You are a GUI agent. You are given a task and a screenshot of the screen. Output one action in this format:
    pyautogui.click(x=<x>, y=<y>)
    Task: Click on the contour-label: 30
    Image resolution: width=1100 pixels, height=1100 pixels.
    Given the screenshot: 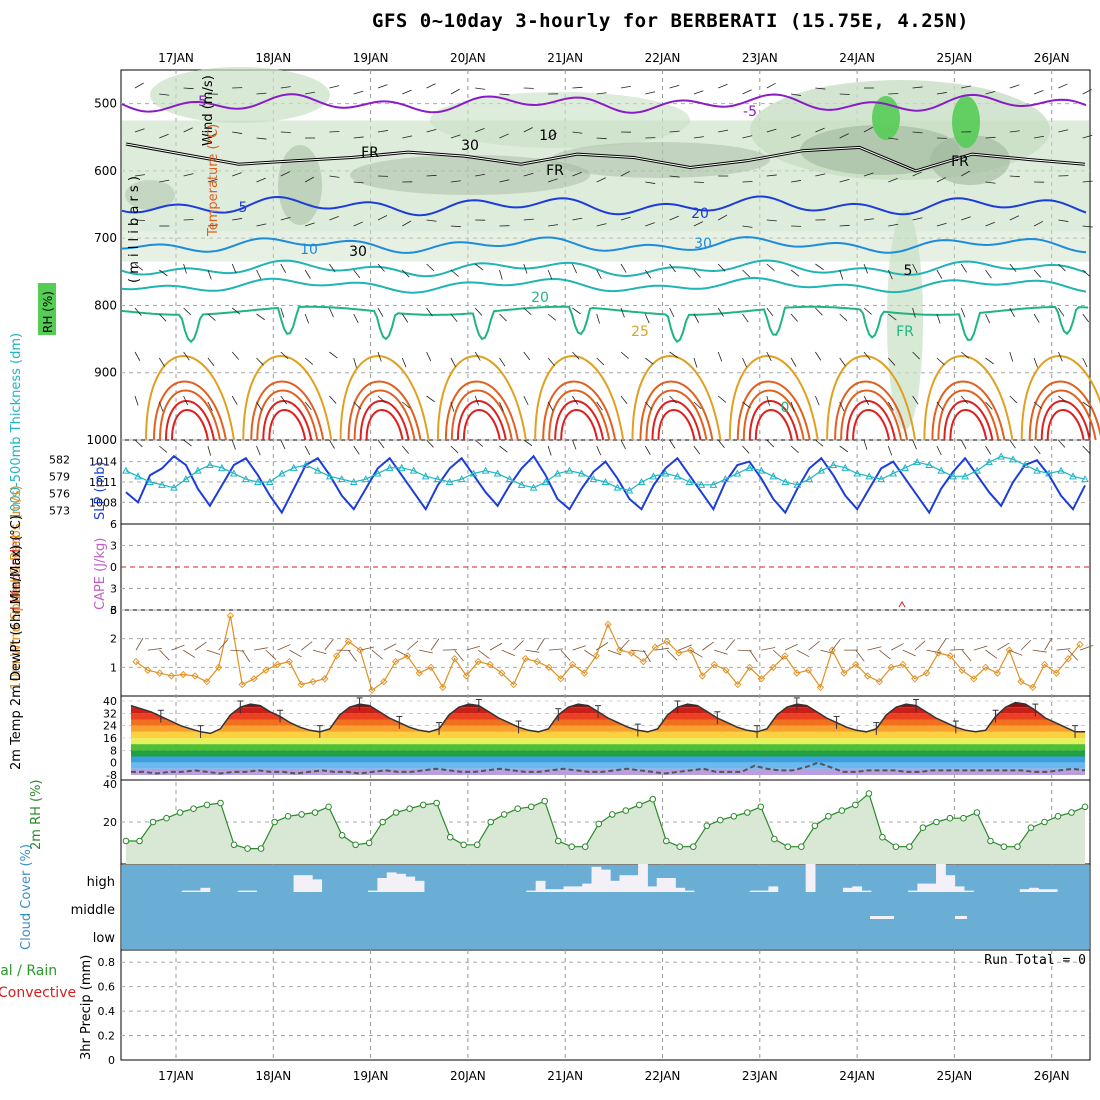 What is the action you would take?
    pyautogui.click(x=358, y=252)
    